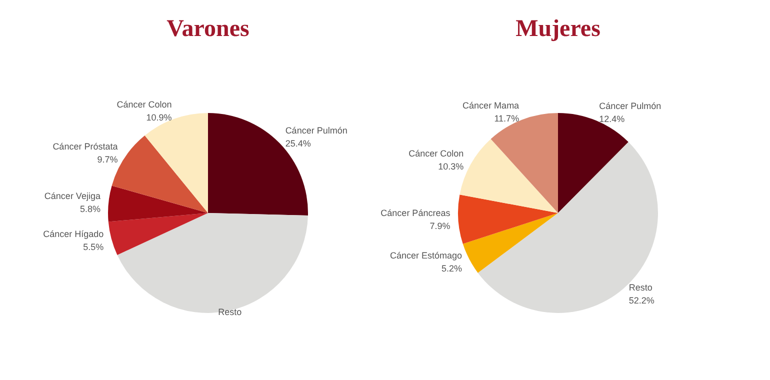  I want to click on slice-label: Cáncer Estómago, so click(426, 255).